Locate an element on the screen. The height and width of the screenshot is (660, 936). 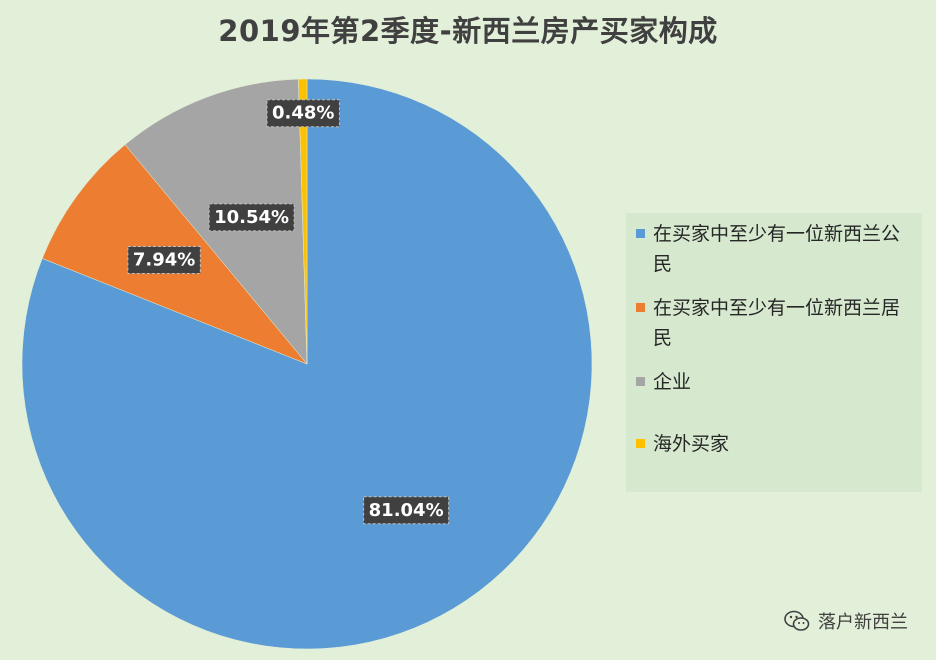
legend-swatch-overseas is located at coordinates (640, 443).